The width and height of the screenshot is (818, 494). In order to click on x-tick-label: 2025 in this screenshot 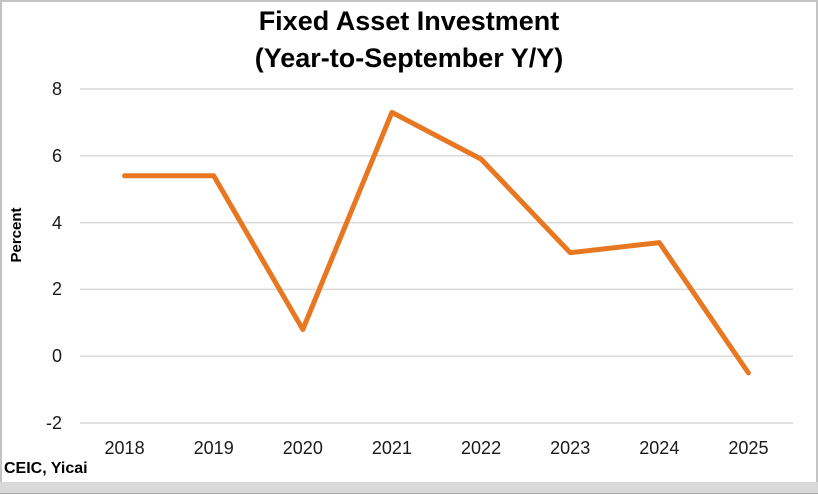, I will do `click(748, 448)`.